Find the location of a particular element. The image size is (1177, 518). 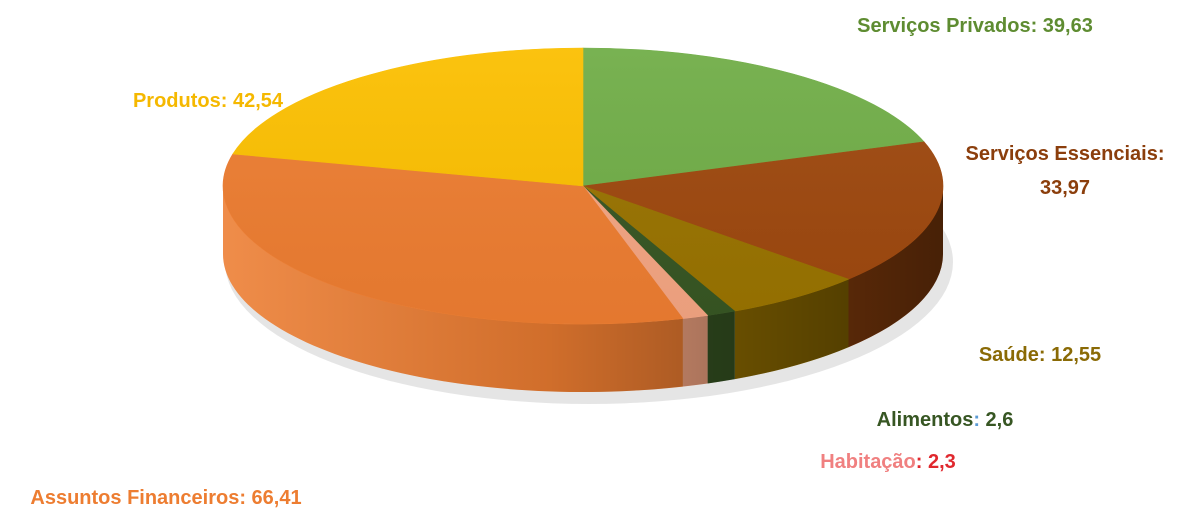

data-label-servicos-privados: Serviços Privados: 39,63 is located at coordinates (975, 26).